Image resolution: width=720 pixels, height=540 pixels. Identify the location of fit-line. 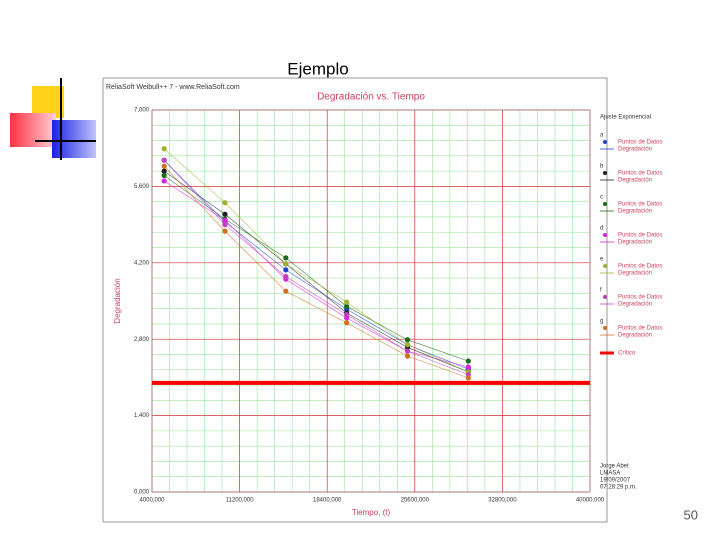
(316, 268).